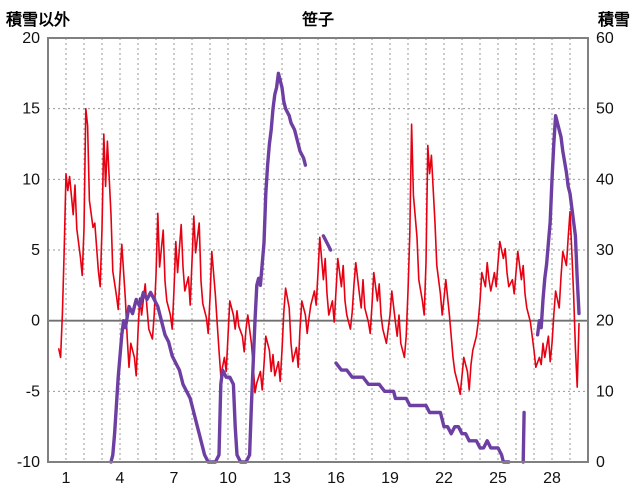 This screenshot has height=501, width=636. What do you see at coordinates (33, 391) in the screenshot?
I see `svg-text: -5` at bounding box center [33, 391].